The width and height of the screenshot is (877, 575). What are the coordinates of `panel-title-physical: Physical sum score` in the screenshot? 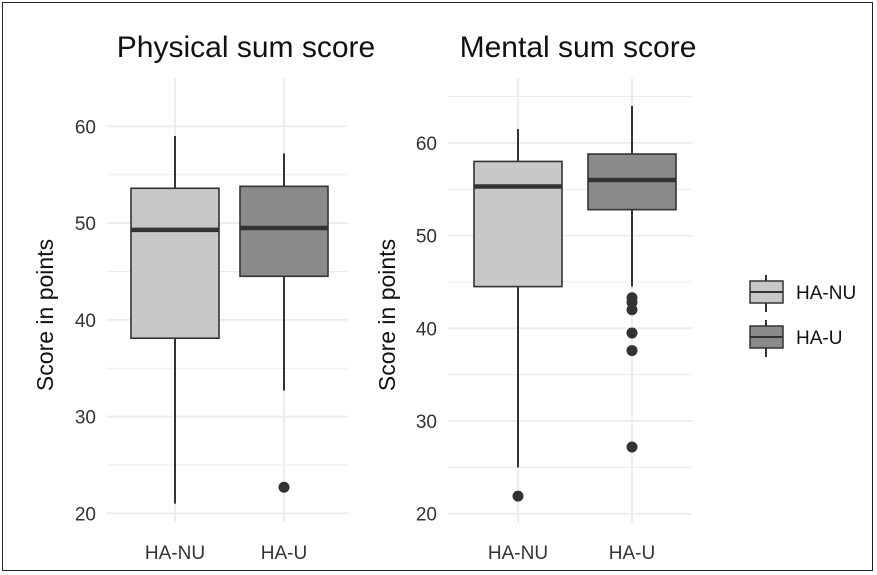 It's located at (246, 47).